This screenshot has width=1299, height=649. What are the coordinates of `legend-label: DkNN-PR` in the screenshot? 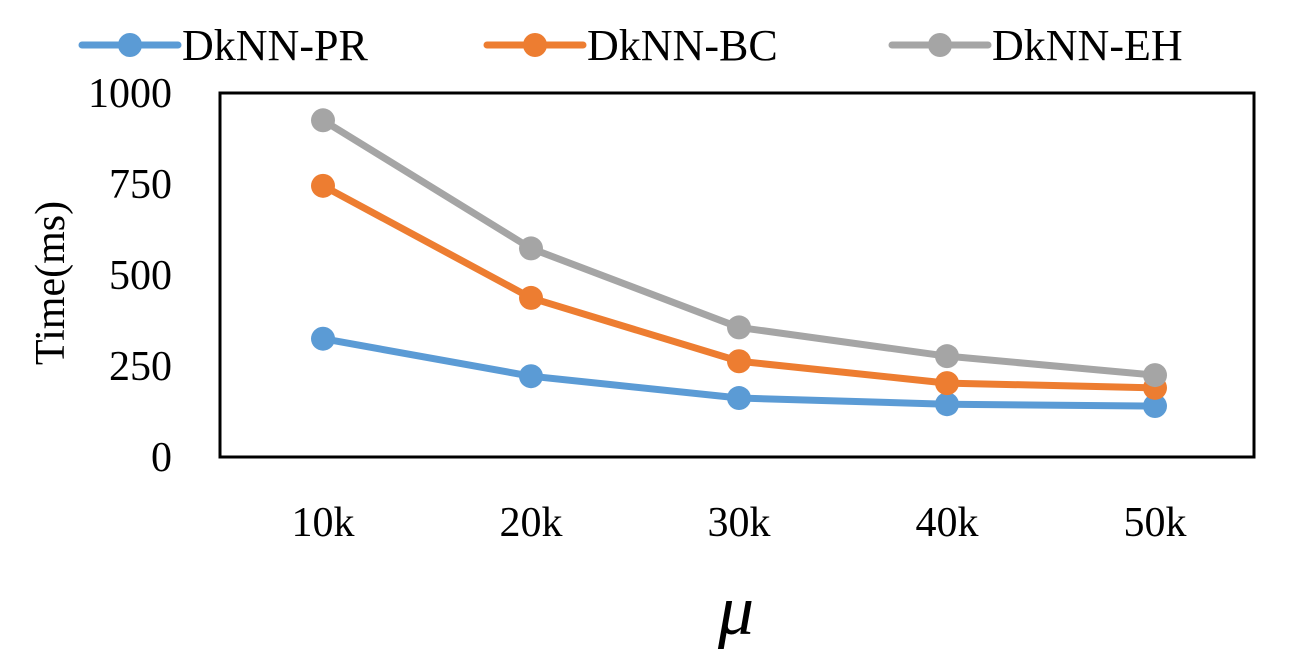 It's located at (275, 45).